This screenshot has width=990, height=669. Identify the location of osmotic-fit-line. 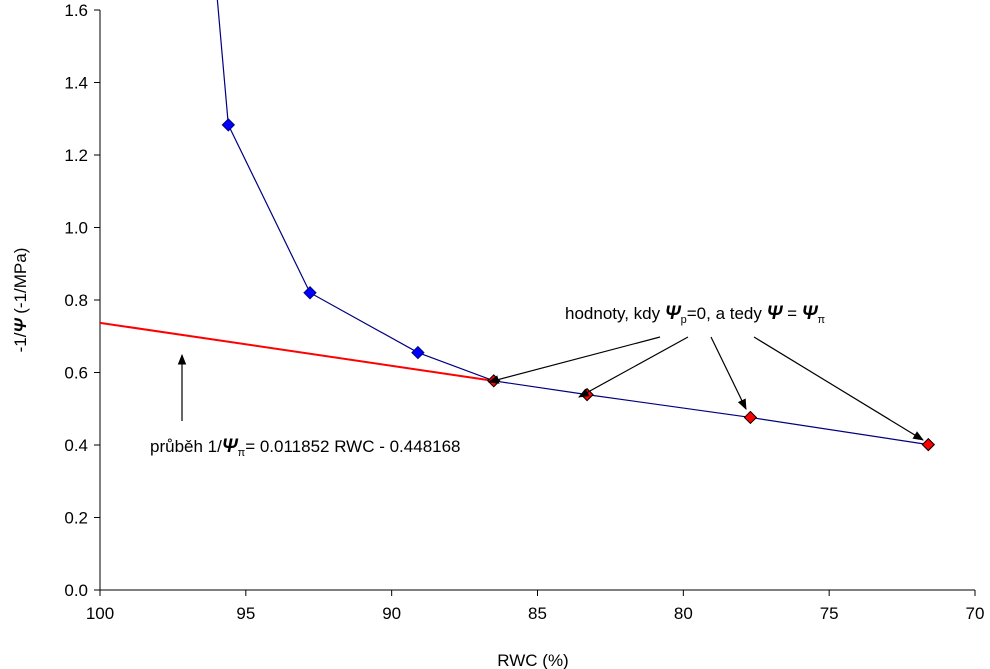
(296, 351).